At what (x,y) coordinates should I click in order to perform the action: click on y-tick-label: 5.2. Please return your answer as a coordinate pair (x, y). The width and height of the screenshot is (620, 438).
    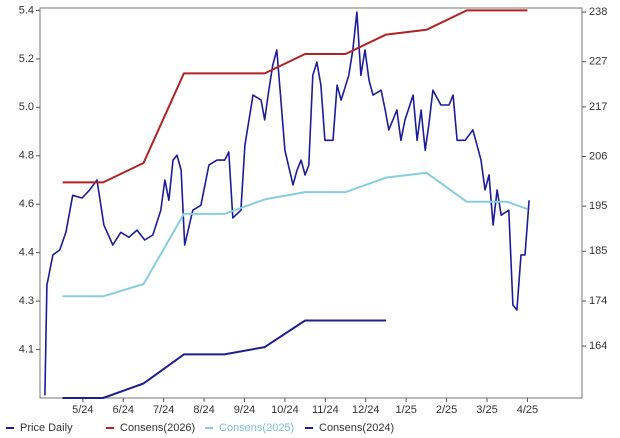
    Looking at the image, I should click on (26, 59).